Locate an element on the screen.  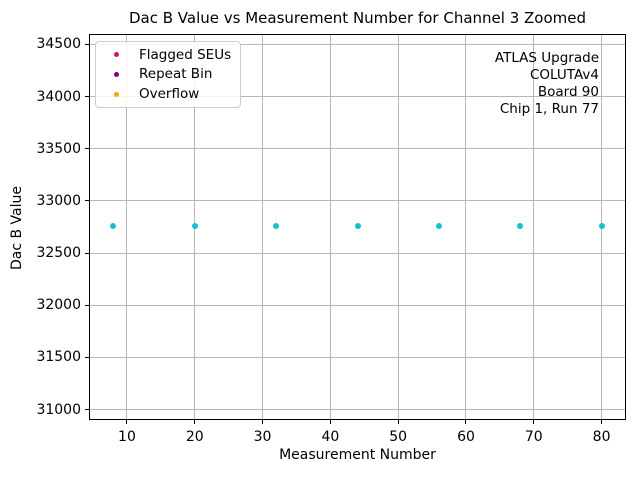
x-tick-label: 70 is located at coordinates (533, 437).